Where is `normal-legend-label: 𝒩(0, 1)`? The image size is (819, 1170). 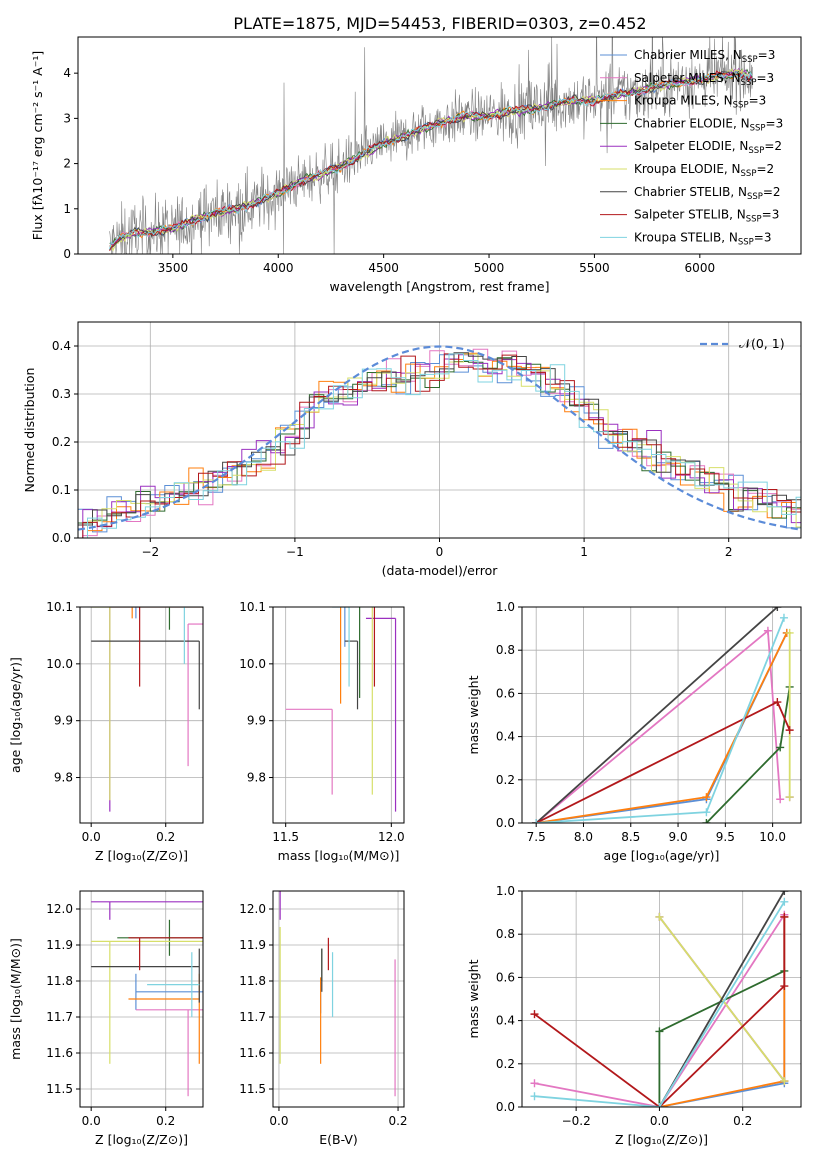 normal-legend-label: 𝒩(0, 1) is located at coordinates (762, 343).